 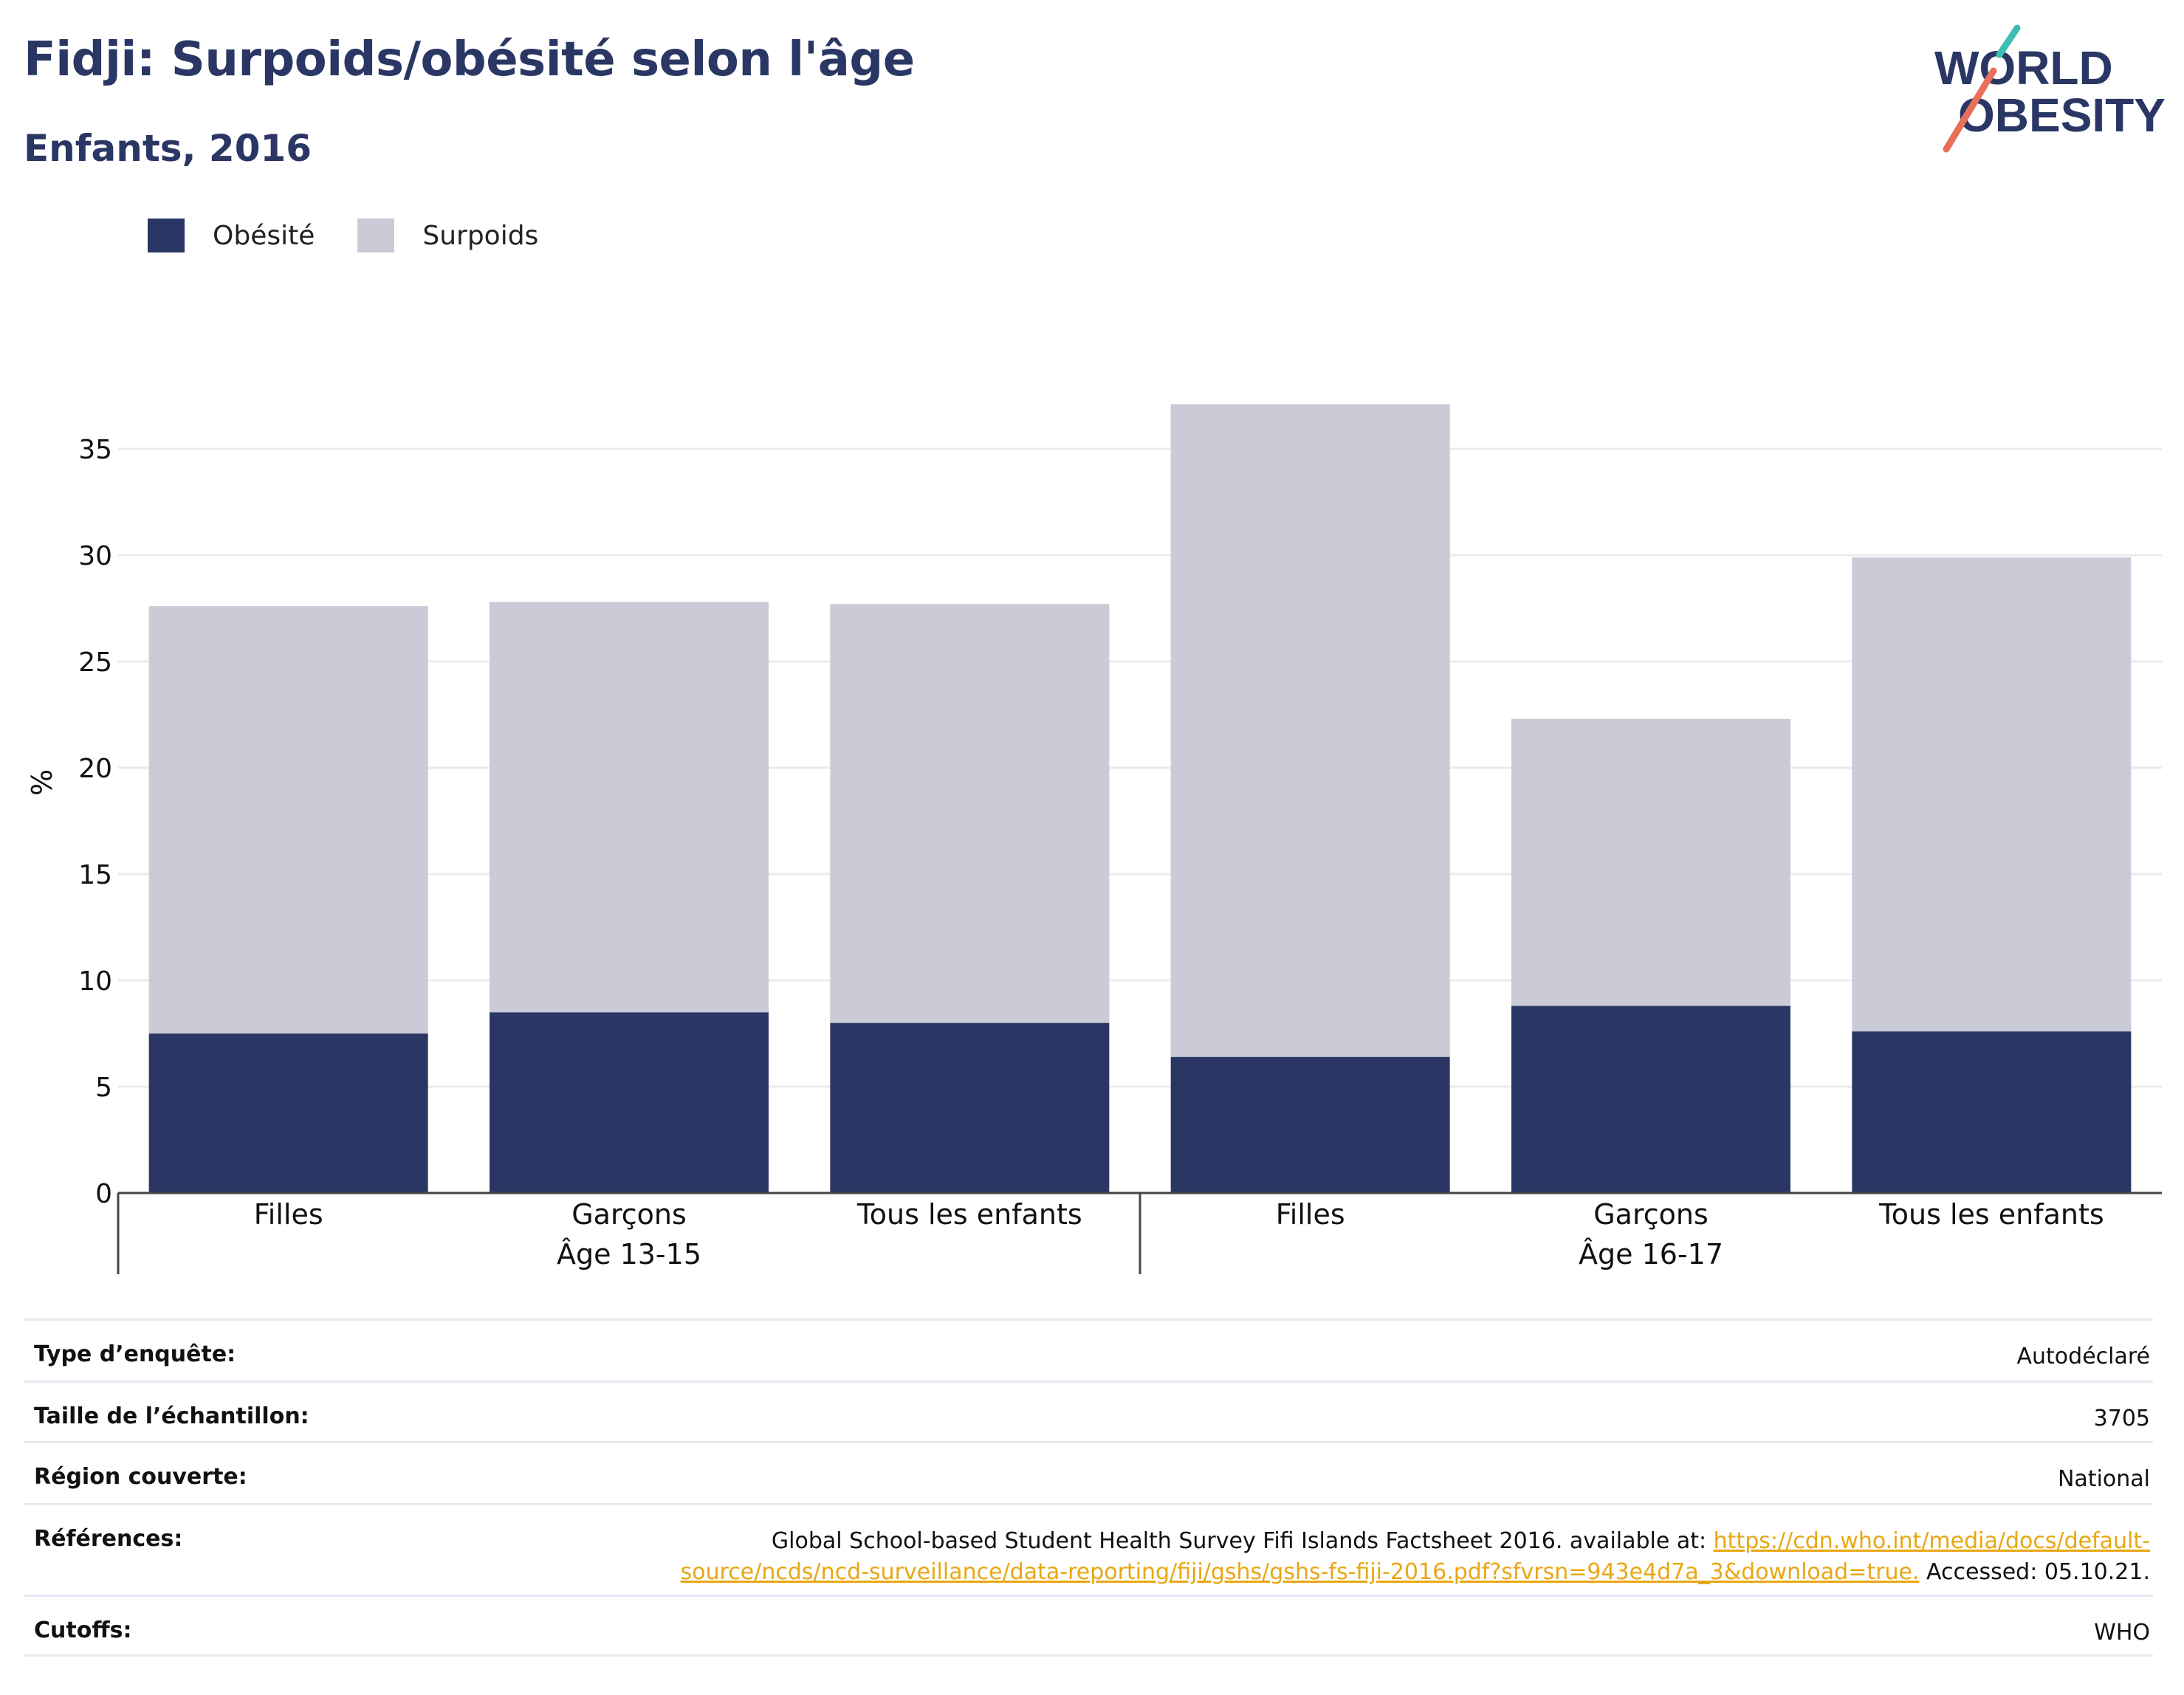 I want to click on logo-line1: WORLD, so click(x=2024, y=67).